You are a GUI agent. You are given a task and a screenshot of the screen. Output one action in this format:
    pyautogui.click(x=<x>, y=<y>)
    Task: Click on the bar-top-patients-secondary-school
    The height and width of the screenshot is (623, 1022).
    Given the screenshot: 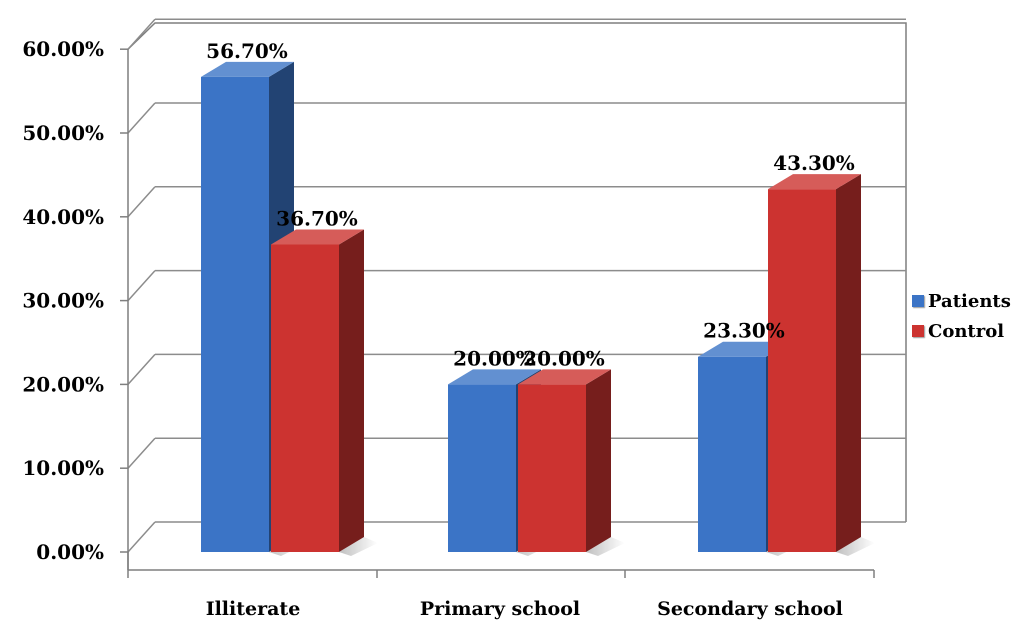 What is the action you would take?
    pyautogui.click(x=744, y=349)
    